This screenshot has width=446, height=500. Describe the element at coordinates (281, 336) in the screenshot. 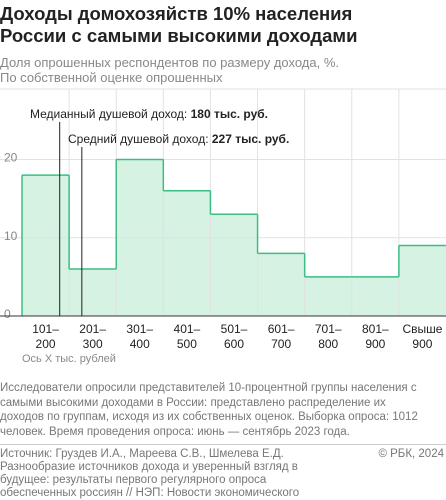

I see `x-tick-label: 601–700` at that location.